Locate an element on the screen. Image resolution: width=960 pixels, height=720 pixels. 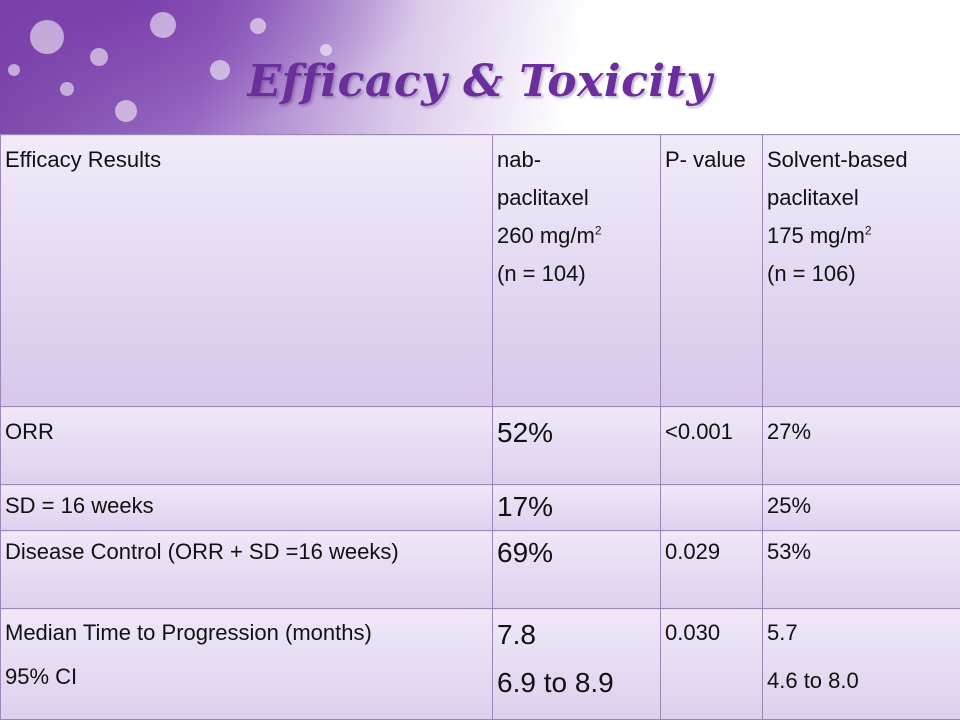
header-line: (n = 104) is located at coordinates (541, 273).